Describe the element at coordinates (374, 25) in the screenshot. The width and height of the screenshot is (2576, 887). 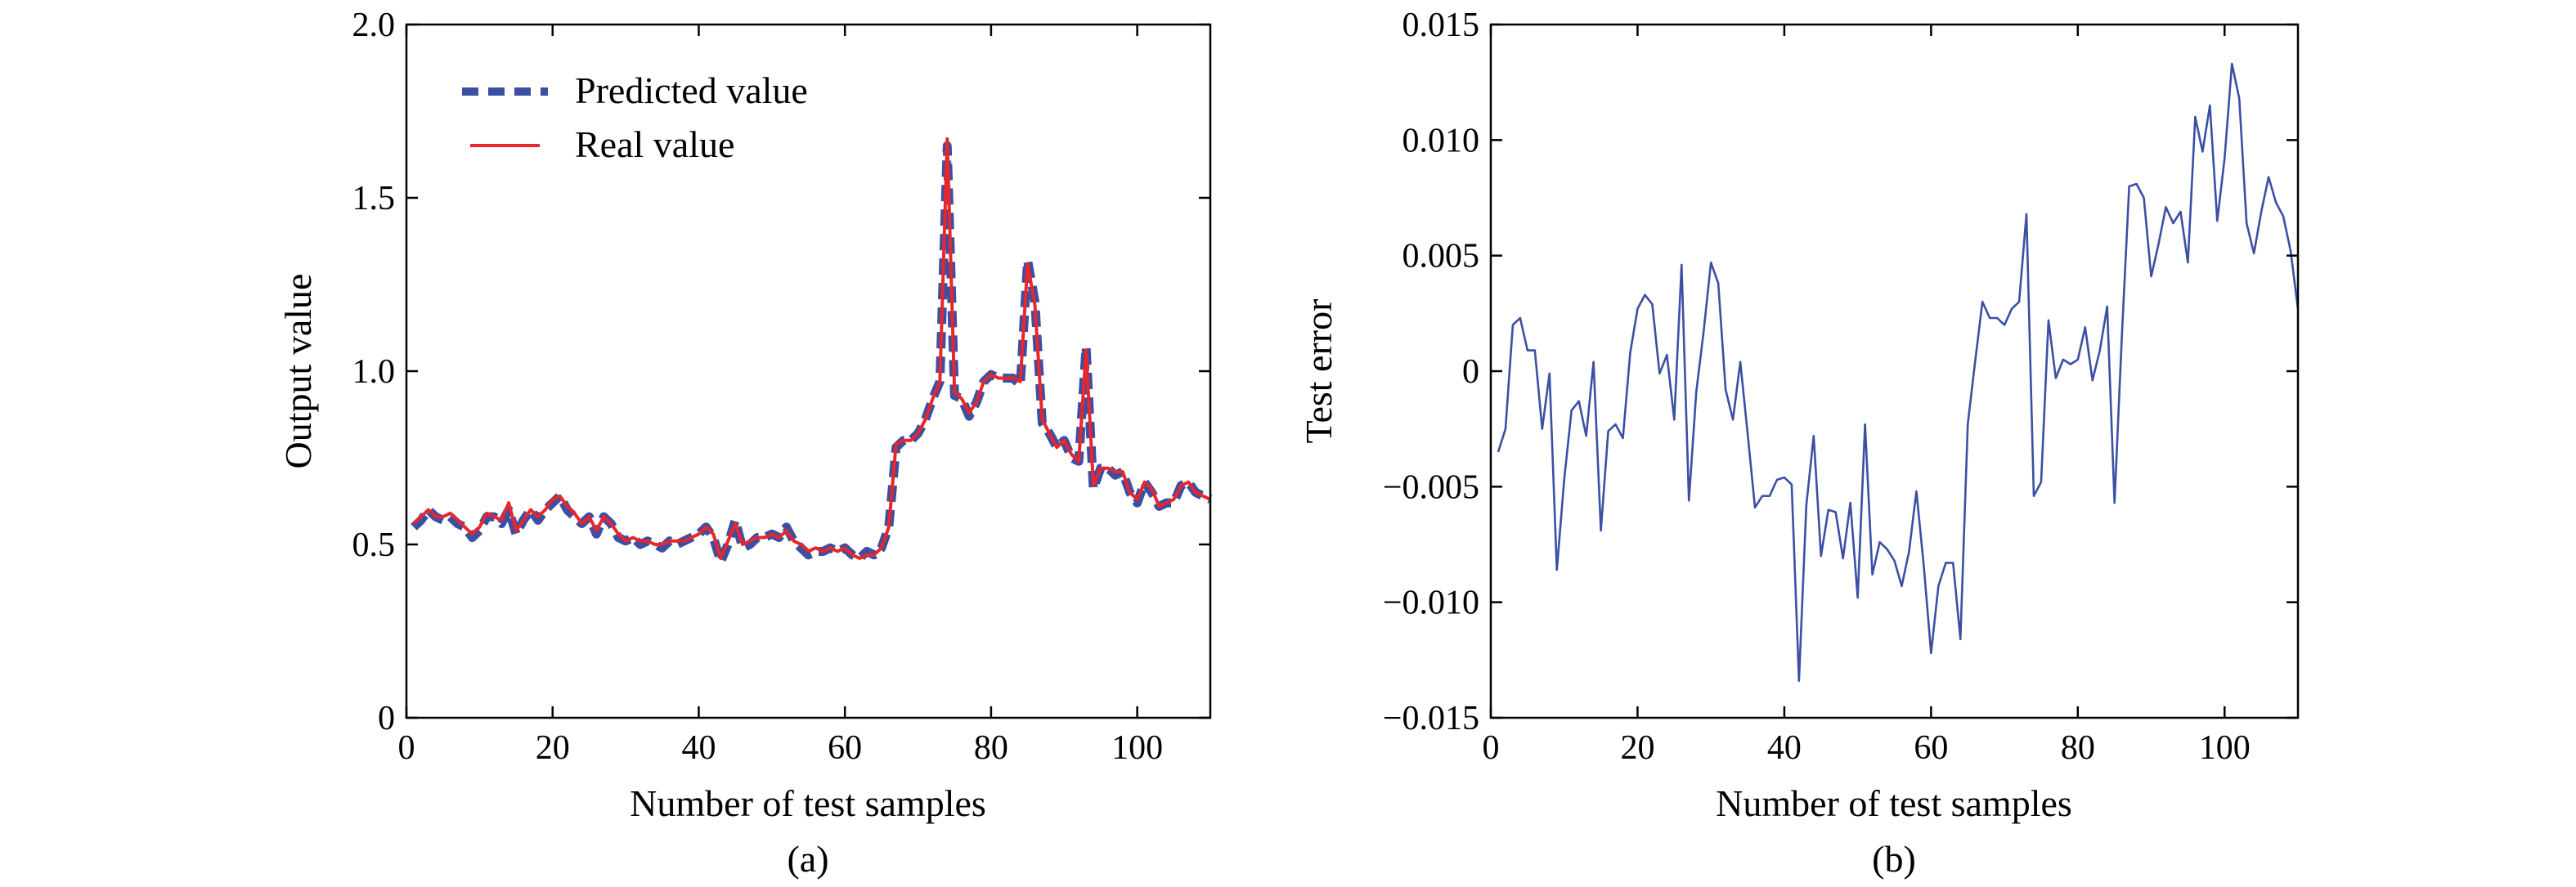
I see `panel-a-y-tick-label: 2.0` at that location.